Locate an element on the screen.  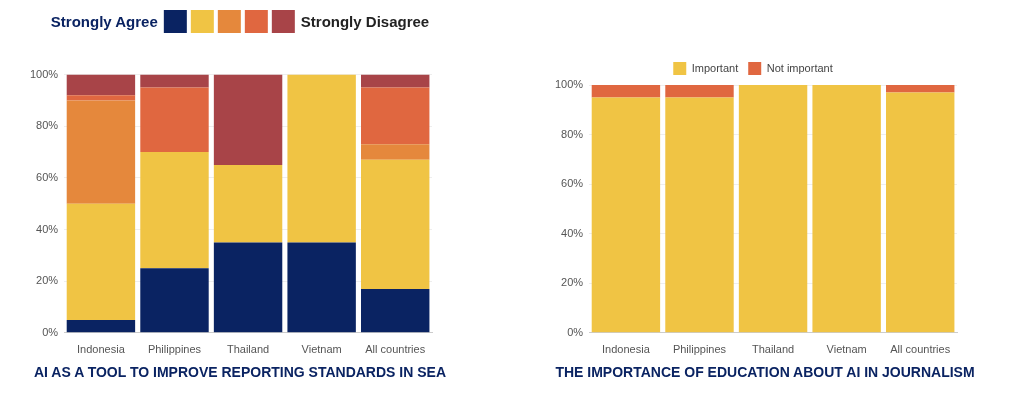
legend-label: Important is located at coordinates (715, 67).